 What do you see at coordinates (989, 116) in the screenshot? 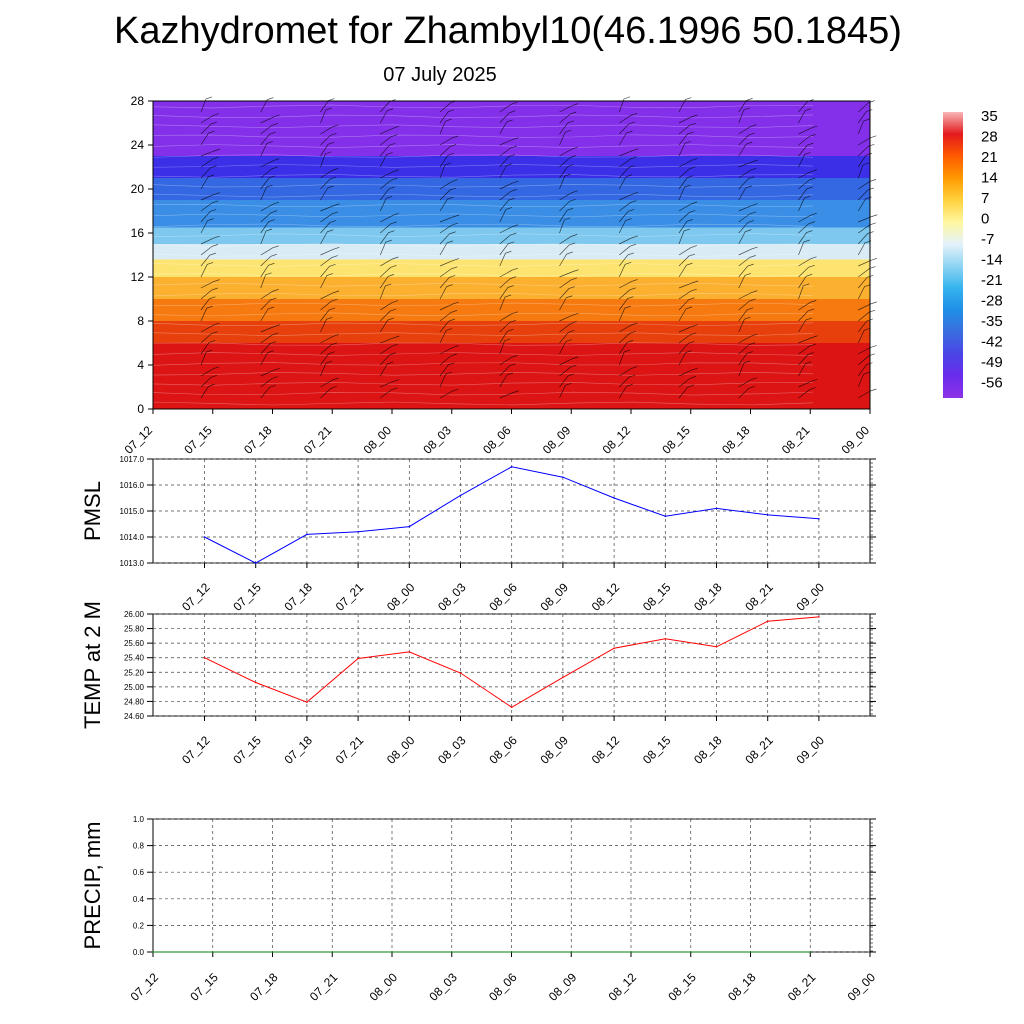
I see `colorbar-label: 35` at bounding box center [989, 116].